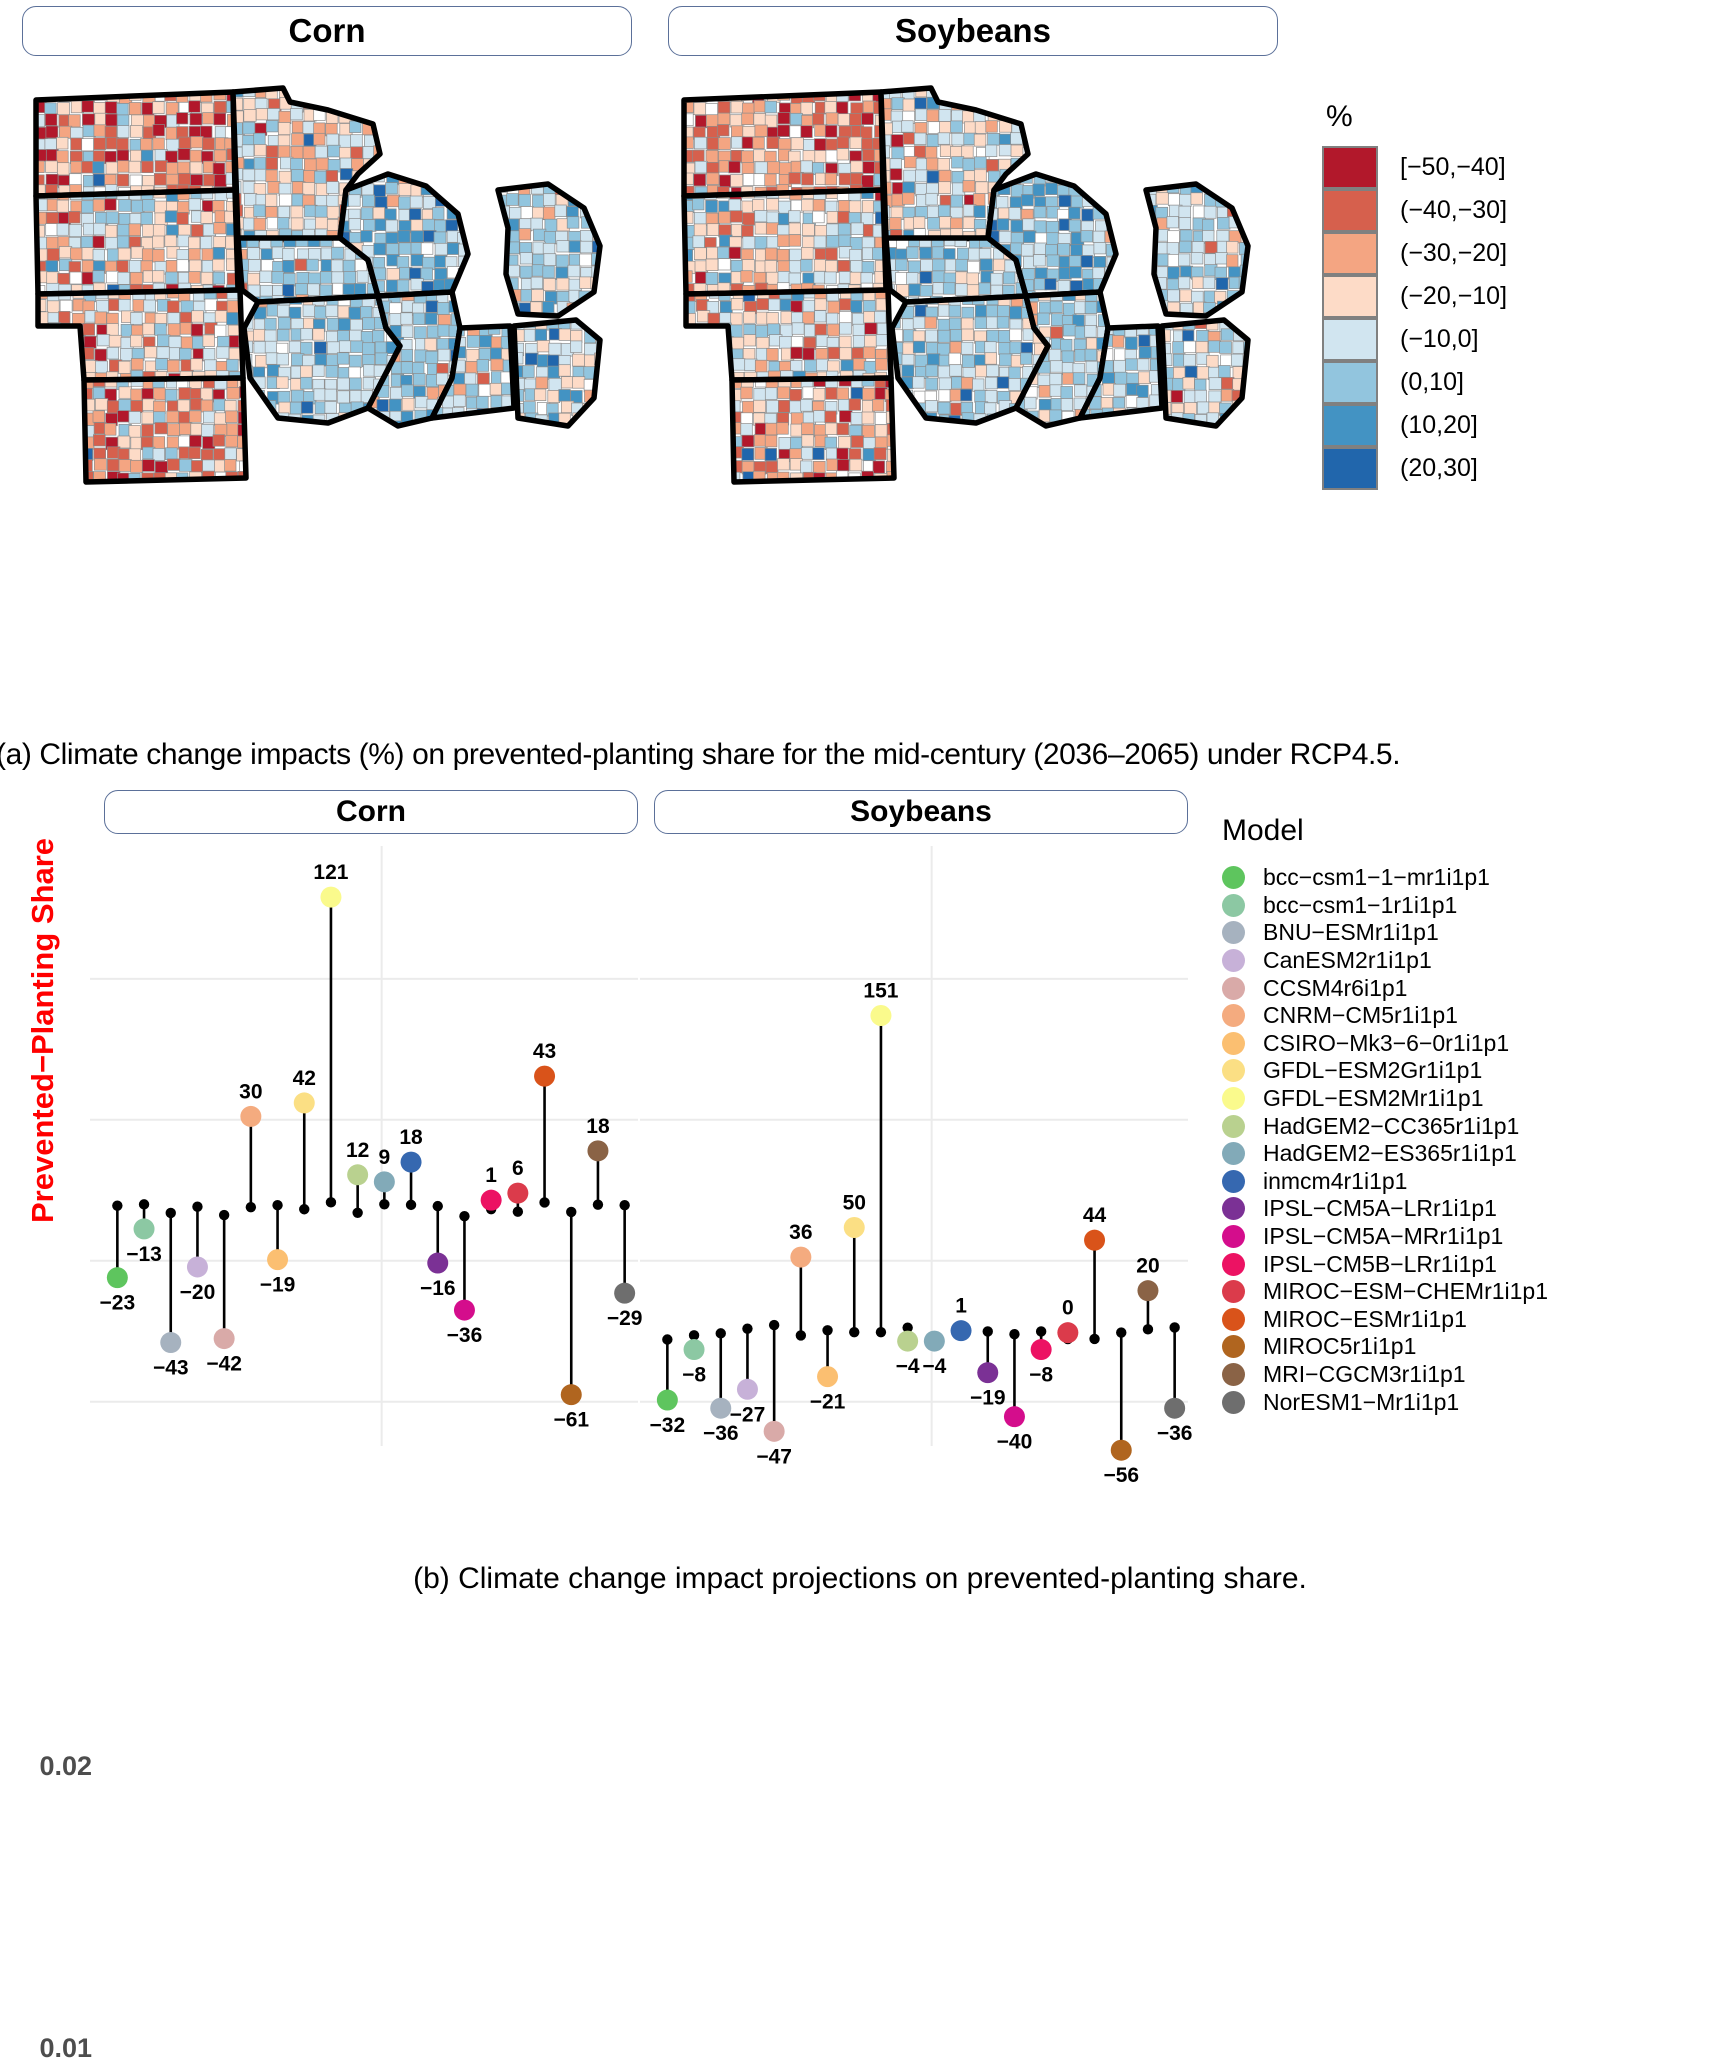 The image size is (1720, 2064). What do you see at coordinates (171, 1293) in the screenshot?
I see `lollipop-item: −43` at bounding box center [171, 1293].